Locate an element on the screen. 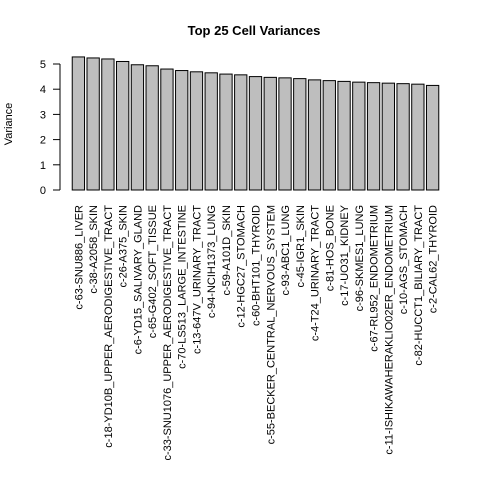 The image size is (480, 480). x-tick-label-17: c-4-T24_URINARY_TRACT is located at coordinates (316, 273).